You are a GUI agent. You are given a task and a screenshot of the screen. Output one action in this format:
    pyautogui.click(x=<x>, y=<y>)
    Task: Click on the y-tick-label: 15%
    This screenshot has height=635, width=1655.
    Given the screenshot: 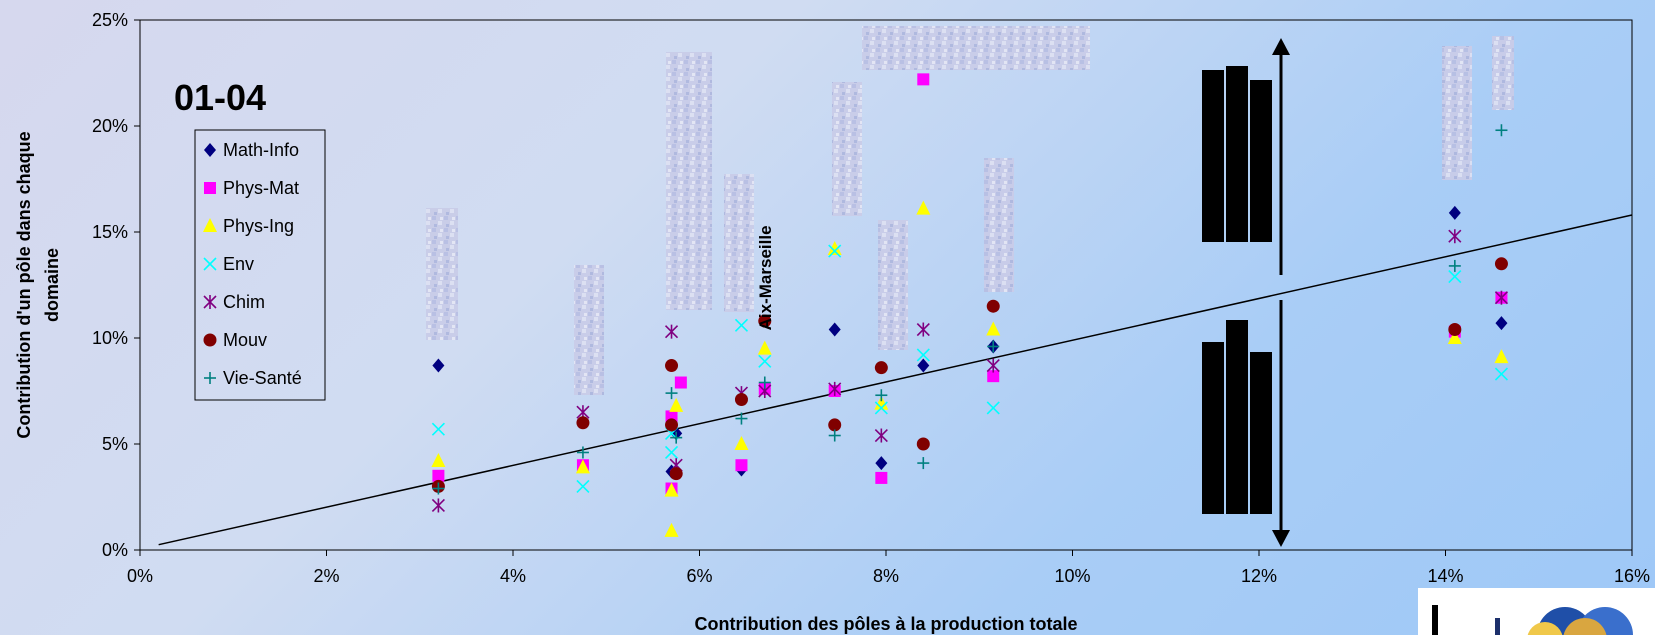 What is the action you would take?
    pyautogui.click(x=110, y=232)
    